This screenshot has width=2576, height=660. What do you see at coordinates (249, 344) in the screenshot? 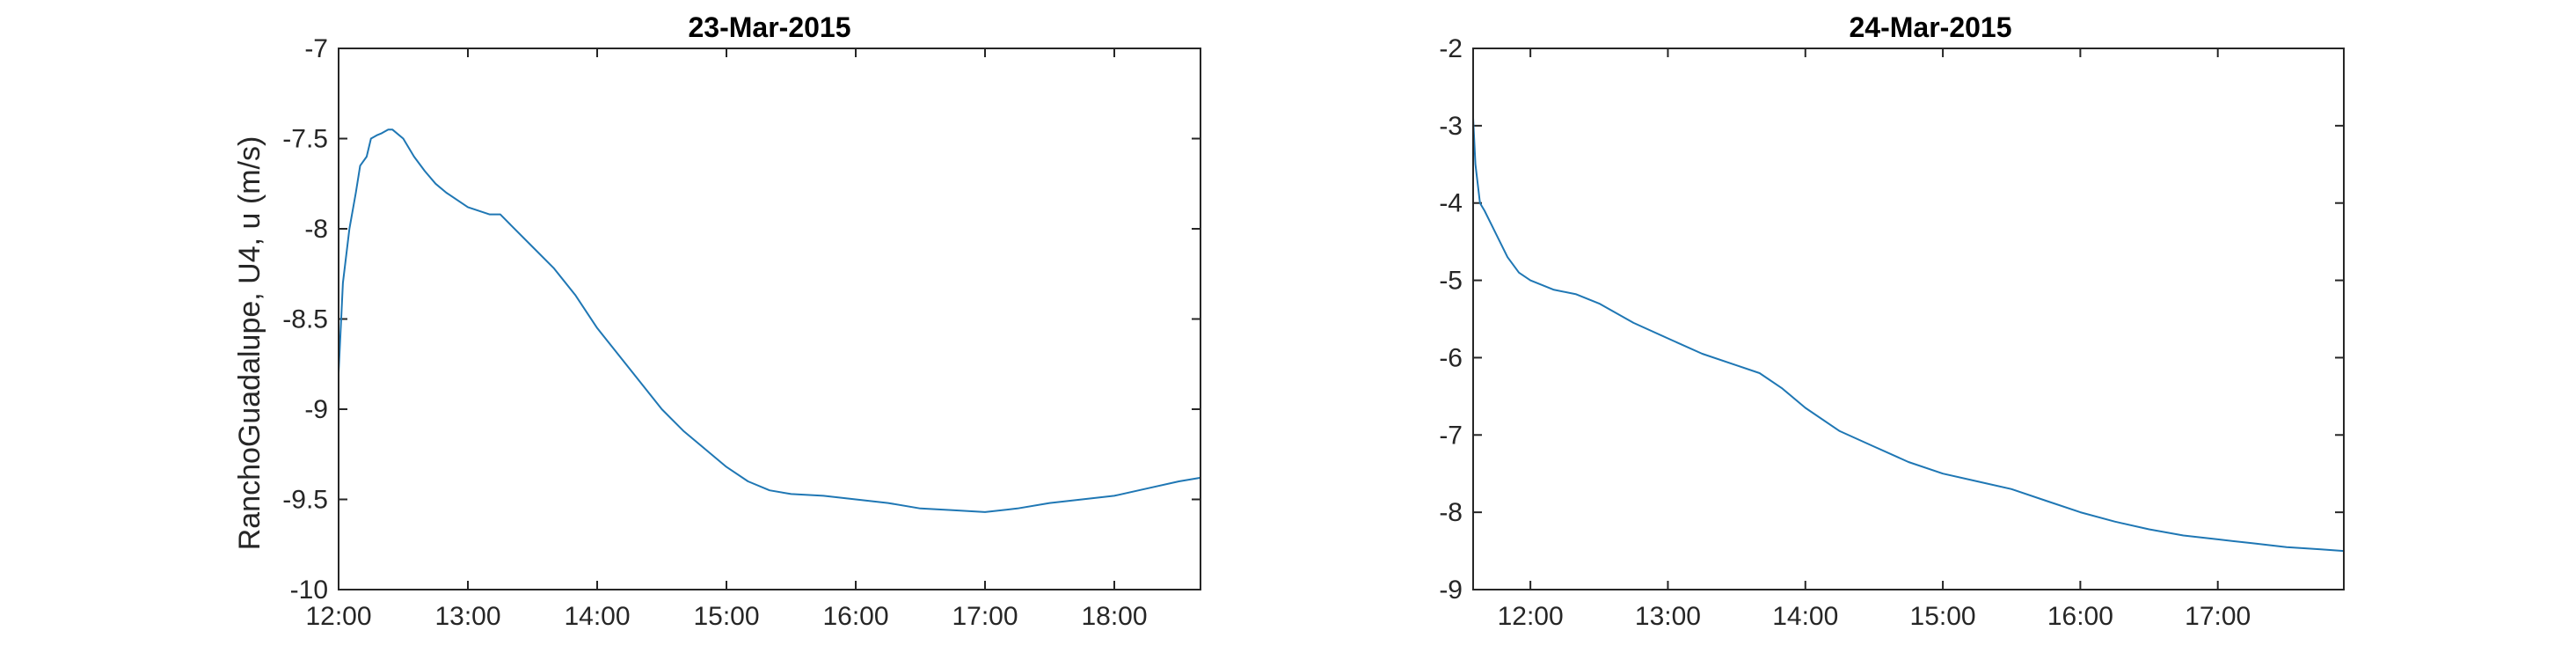
I see `y-axis-label: RanchoGuadalupe, U4, u (m/s)` at bounding box center [249, 344].